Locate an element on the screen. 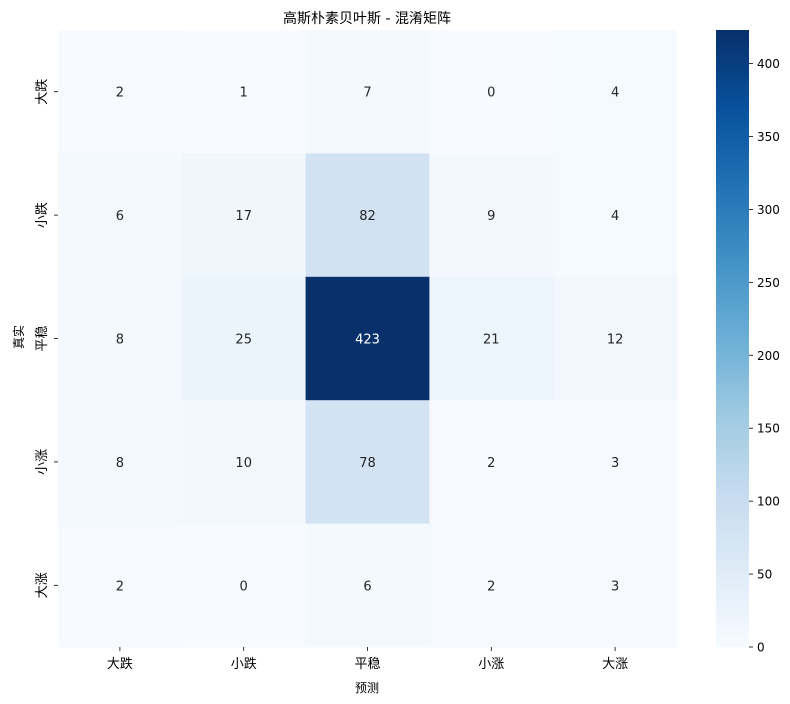 This screenshot has height=704, width=790. colorbar-tick-label: 300 is located at coordinates (768, 210).